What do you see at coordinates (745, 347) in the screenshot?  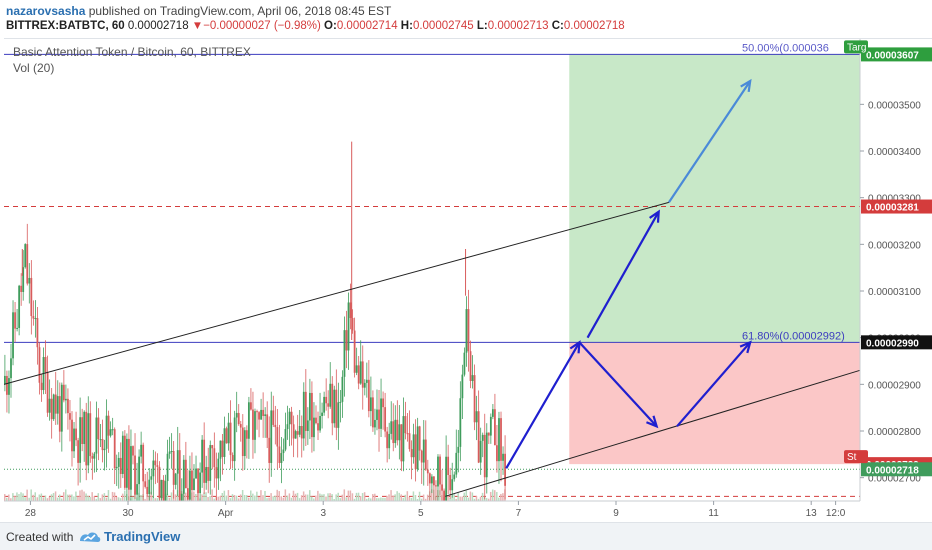 I see `arrow-head` at bounding box center [745, 347].